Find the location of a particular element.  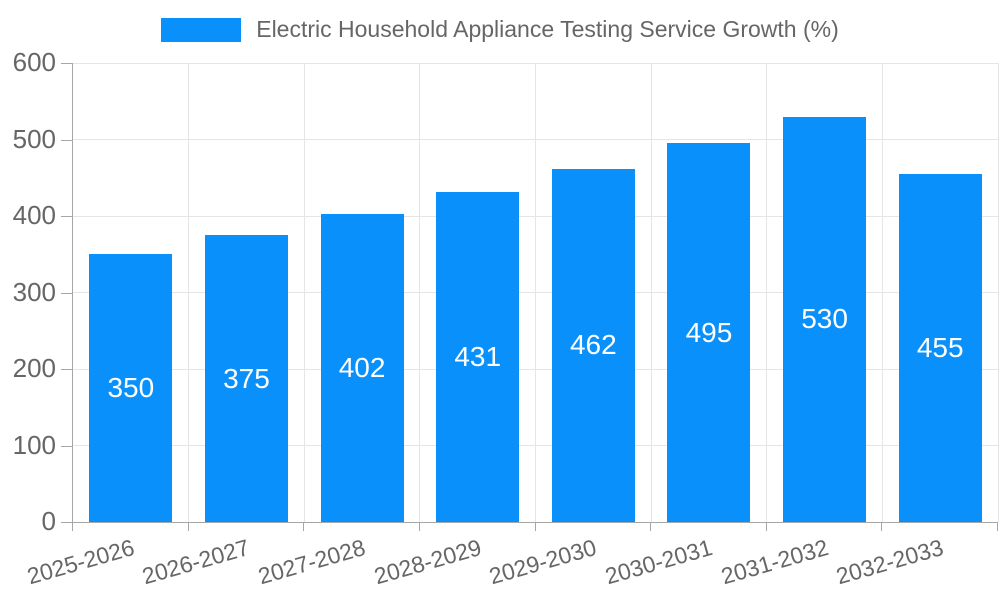

bar-value-label: 495 is located at coordinates (709, 332).